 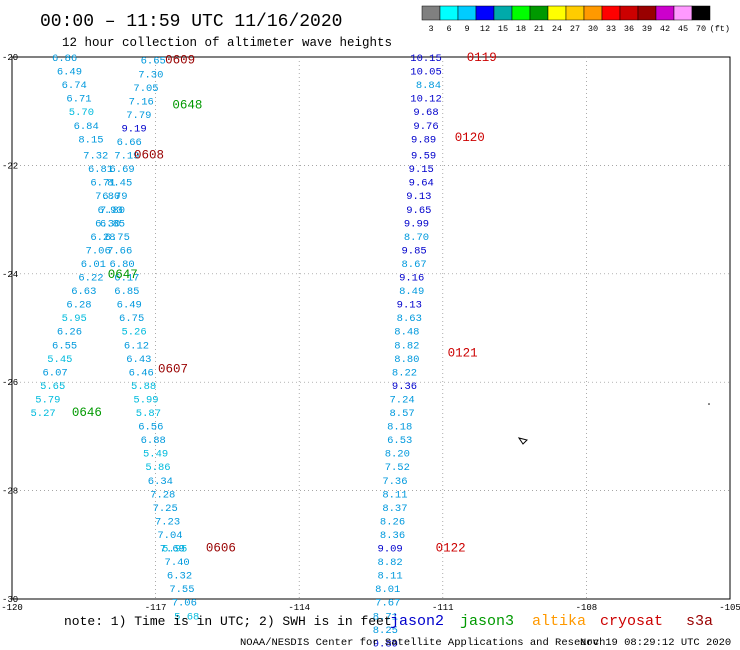 What do you see at coordinates (428, 86) in the screenshot?
I see `wave-height-value: 8.84` at bounding box center [428, 86].